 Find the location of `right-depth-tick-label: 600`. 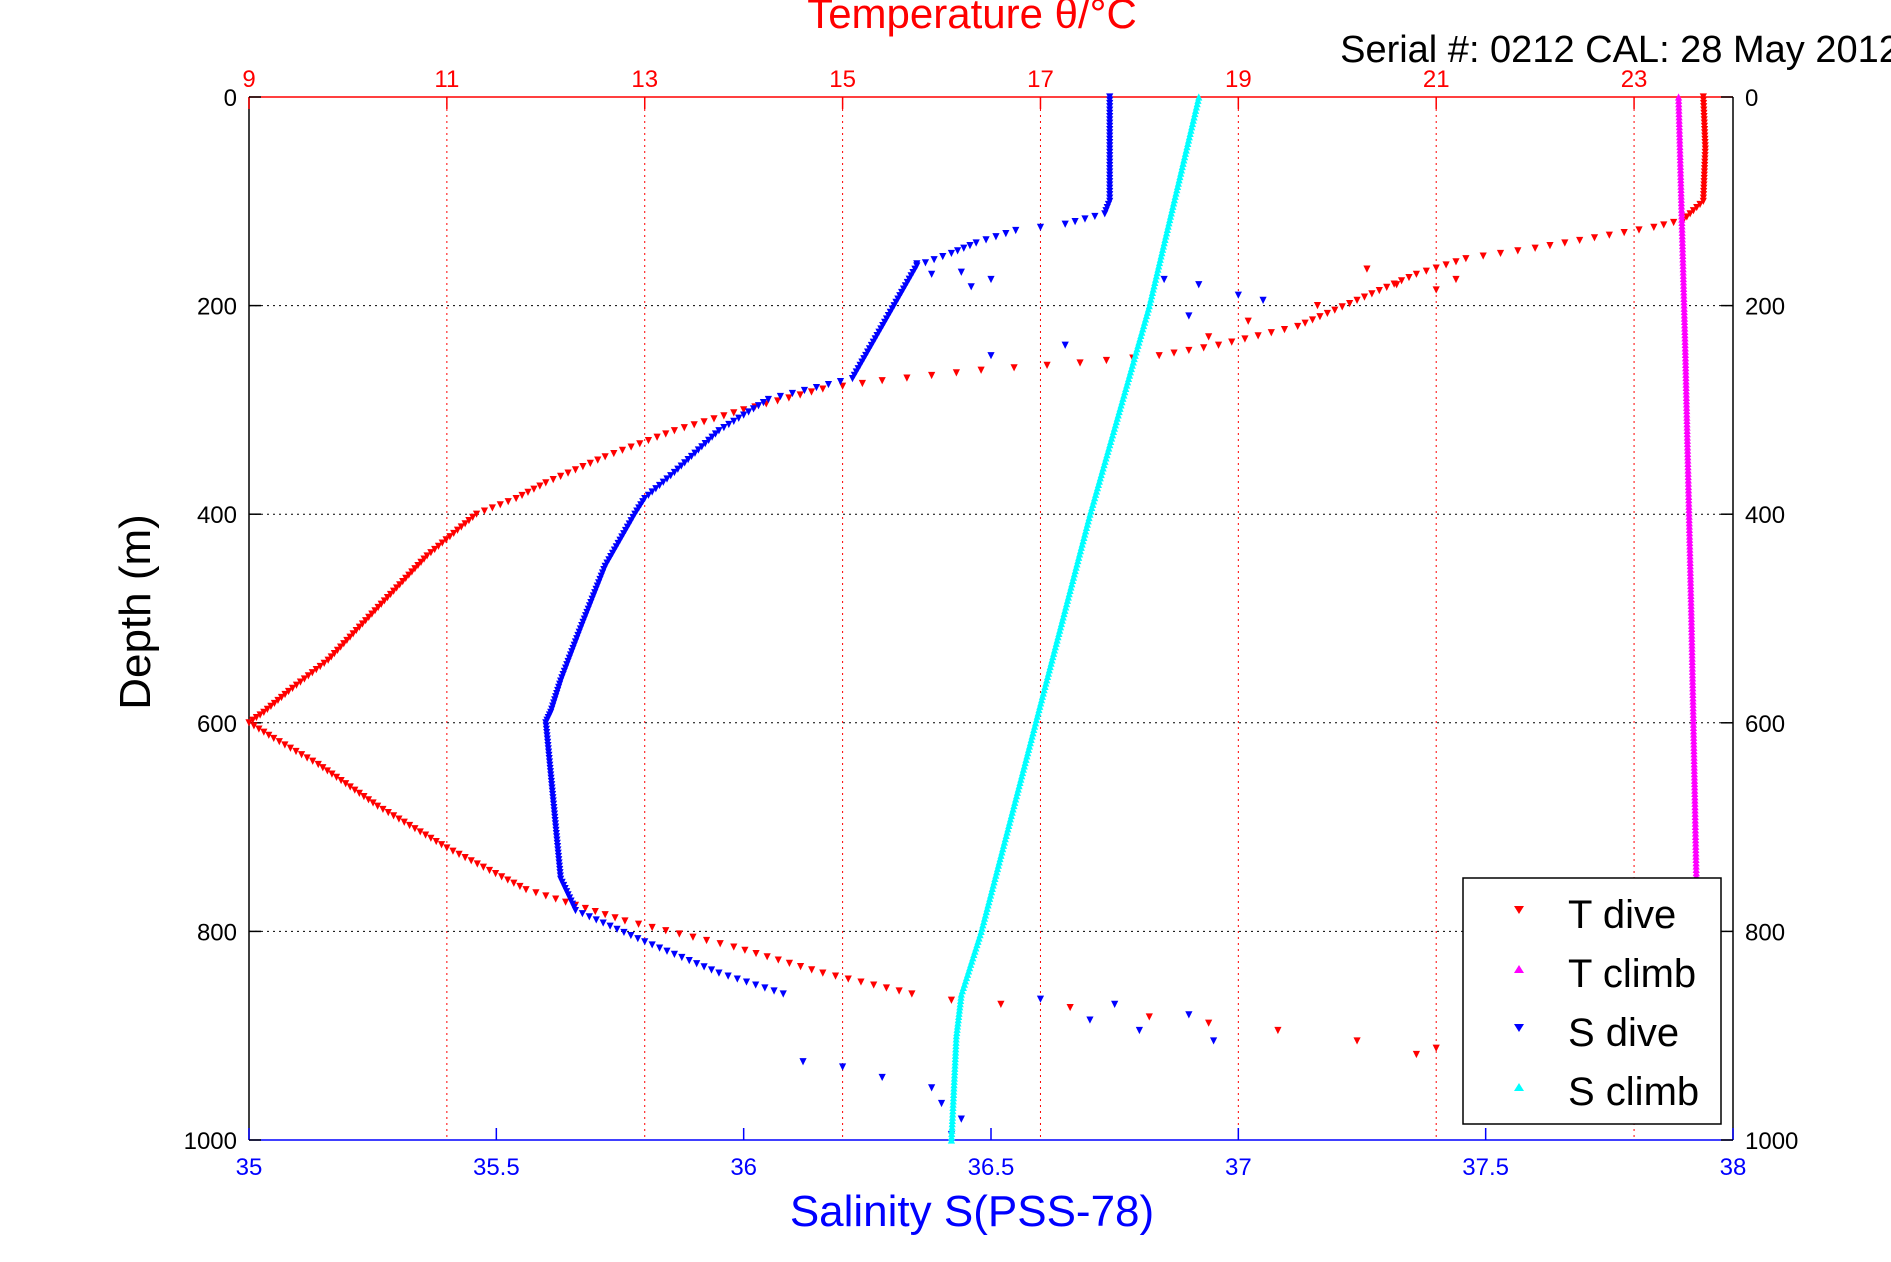

right-depth-tick-label: 600 is located at coordinates (1765, 724).